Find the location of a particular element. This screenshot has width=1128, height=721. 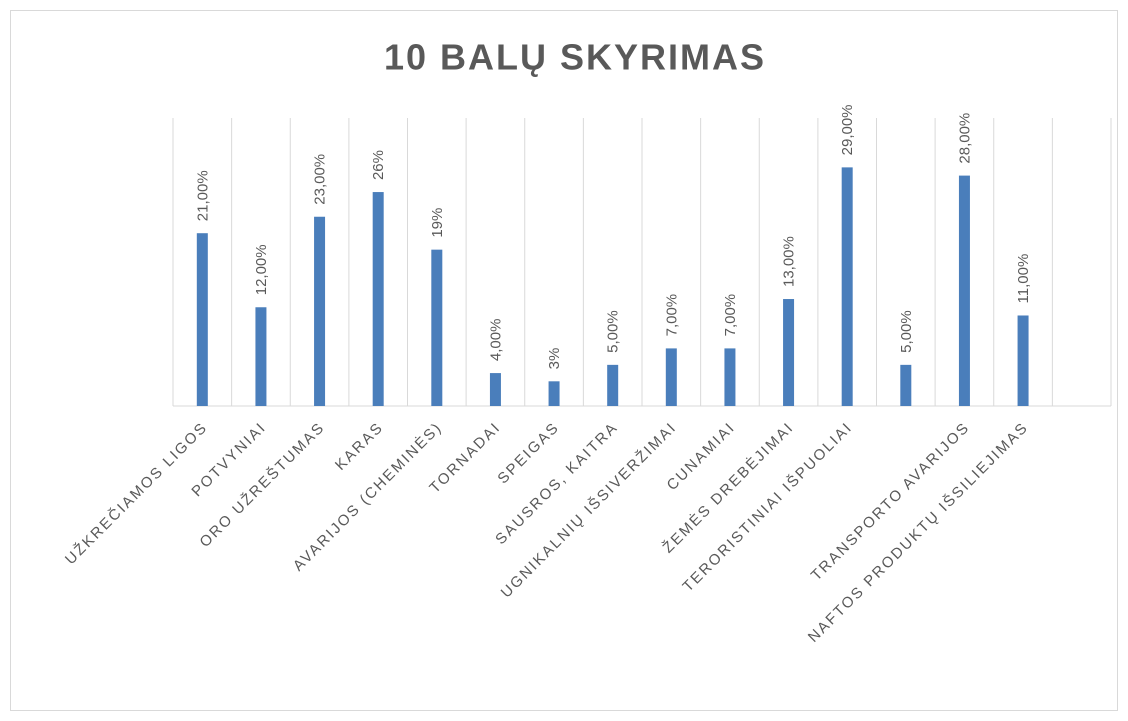

data-label: 26% is located at coordinates (378, 165).